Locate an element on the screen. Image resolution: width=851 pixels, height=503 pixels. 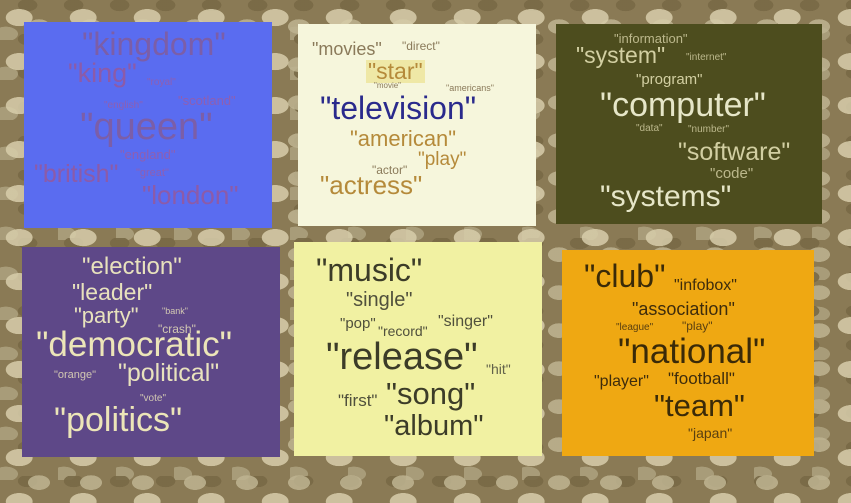
word-royalty-1: "king" is located at coordinates (102, 73).